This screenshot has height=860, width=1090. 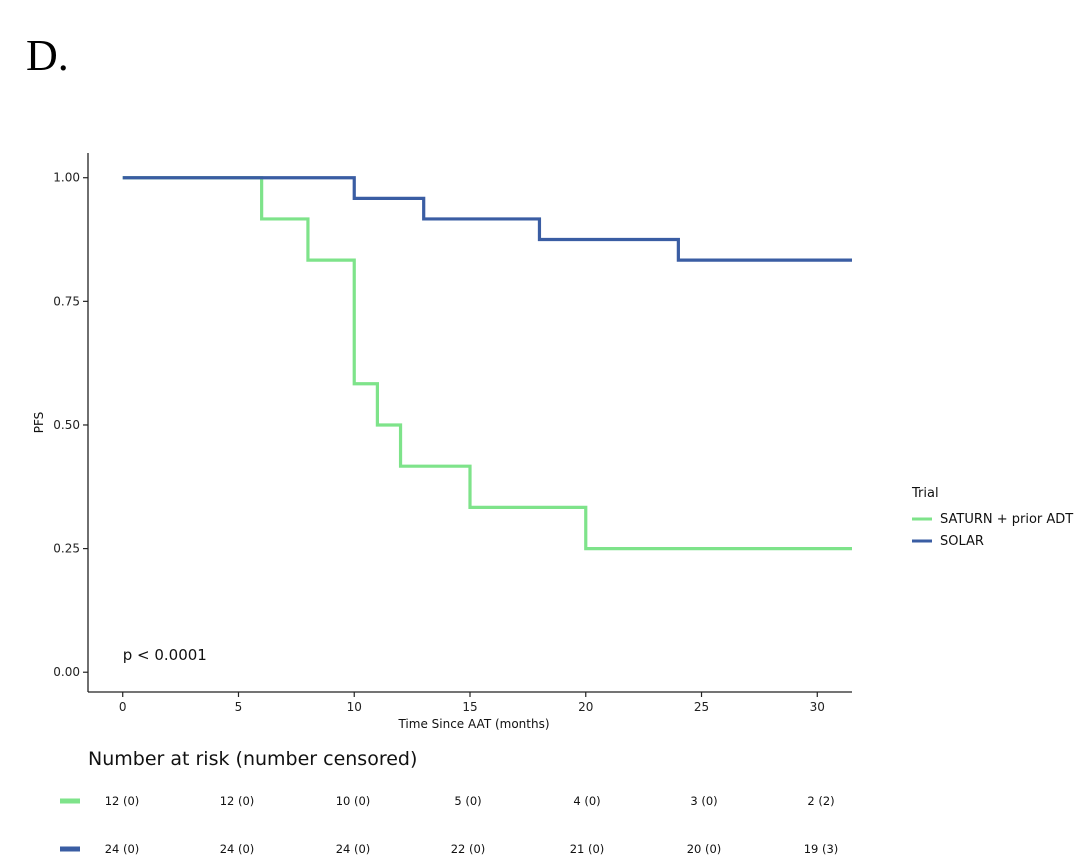 What do you see at coordinates (66, 178) in the screenshot?
I see `y-tick-label: 1.00` at bounding box center [66, 178].